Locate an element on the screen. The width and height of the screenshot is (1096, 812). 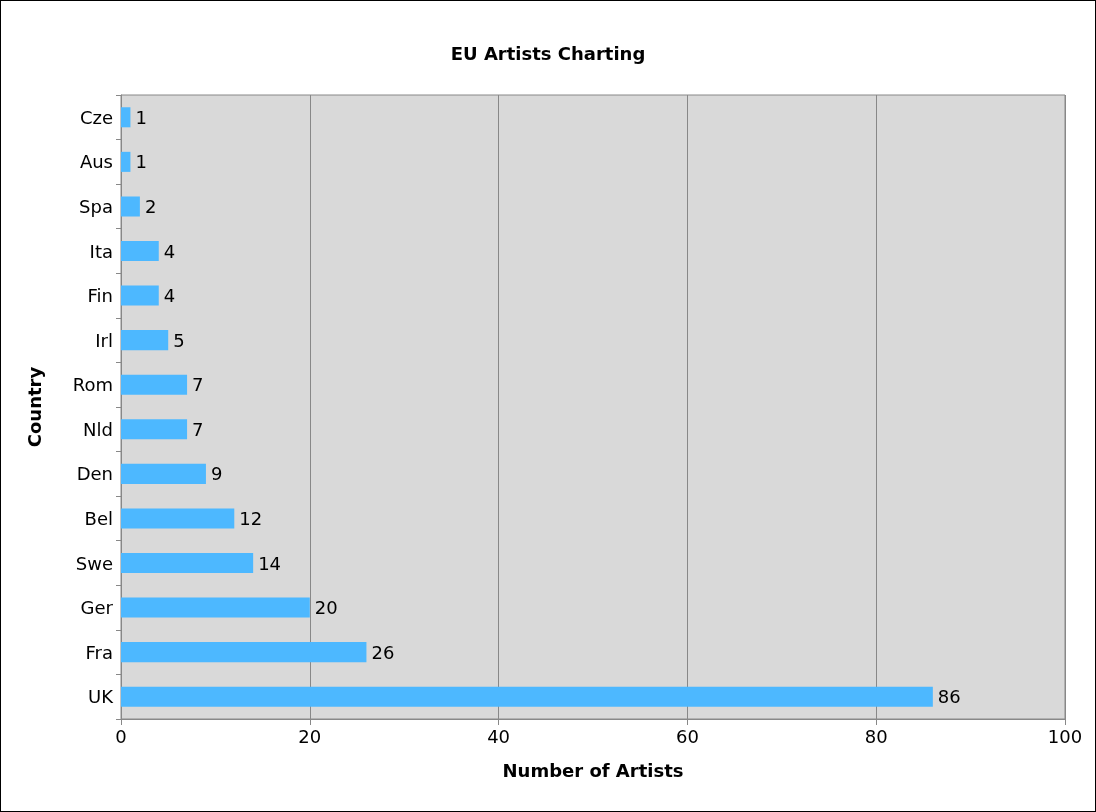
y-tick-label: Den is located at coordinates (94, 474).